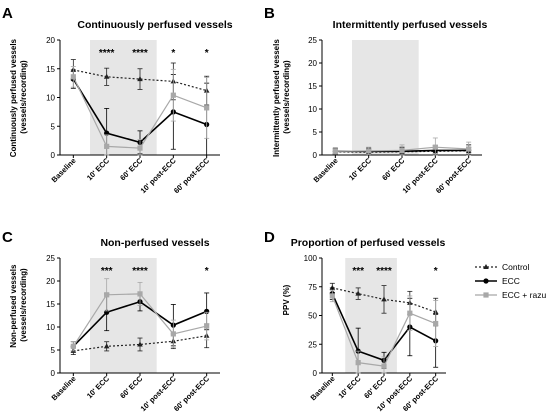 The width and height of the screenshot is (550, 416). Describe the element at coordinates (311, 258) in the screenshot. I see `y-tick-label: 100` at that location.